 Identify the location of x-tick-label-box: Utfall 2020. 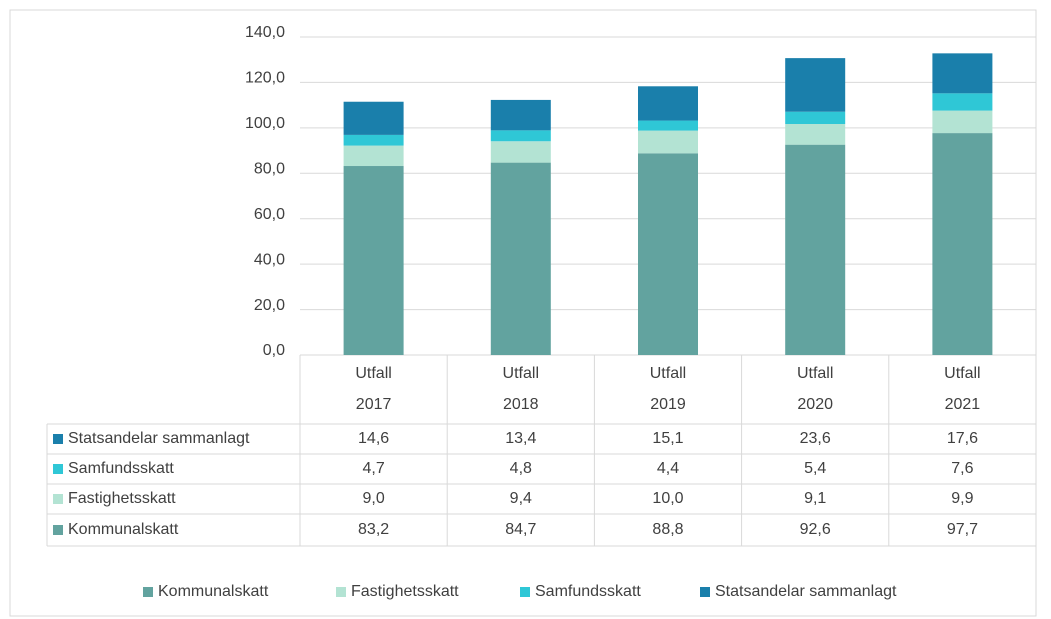
(815, 389).